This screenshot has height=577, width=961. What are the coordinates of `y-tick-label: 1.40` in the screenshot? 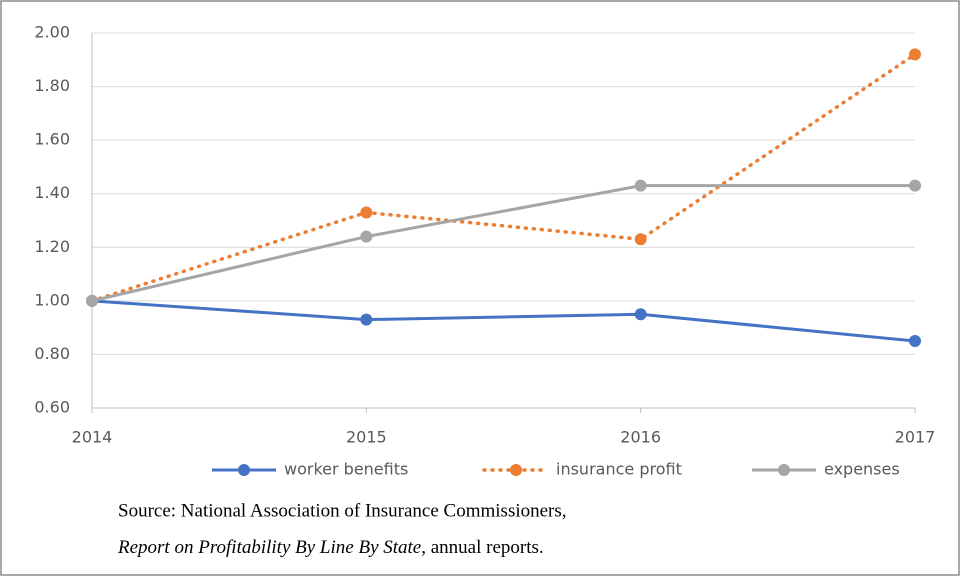 It's located at (52, 192).